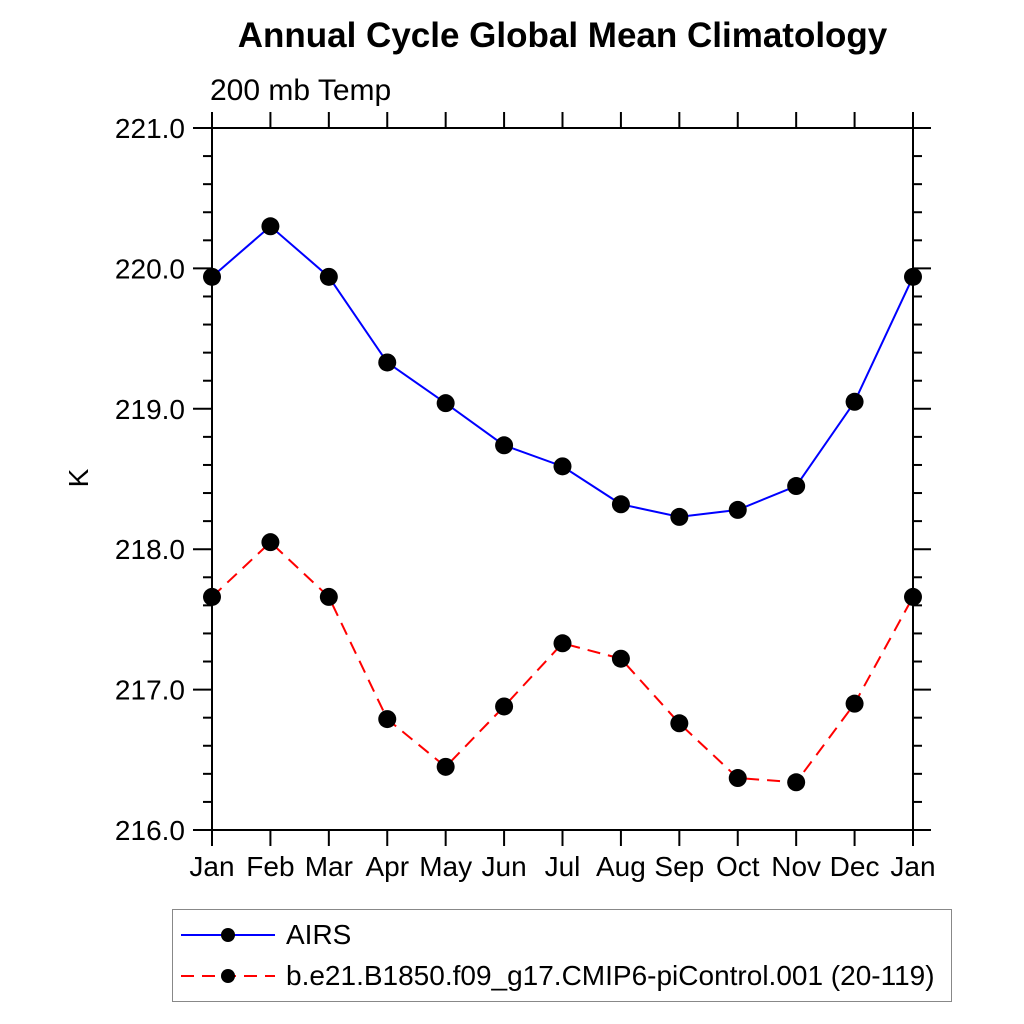  I want to click on x-tick-label: Feb, so click(270, 866).